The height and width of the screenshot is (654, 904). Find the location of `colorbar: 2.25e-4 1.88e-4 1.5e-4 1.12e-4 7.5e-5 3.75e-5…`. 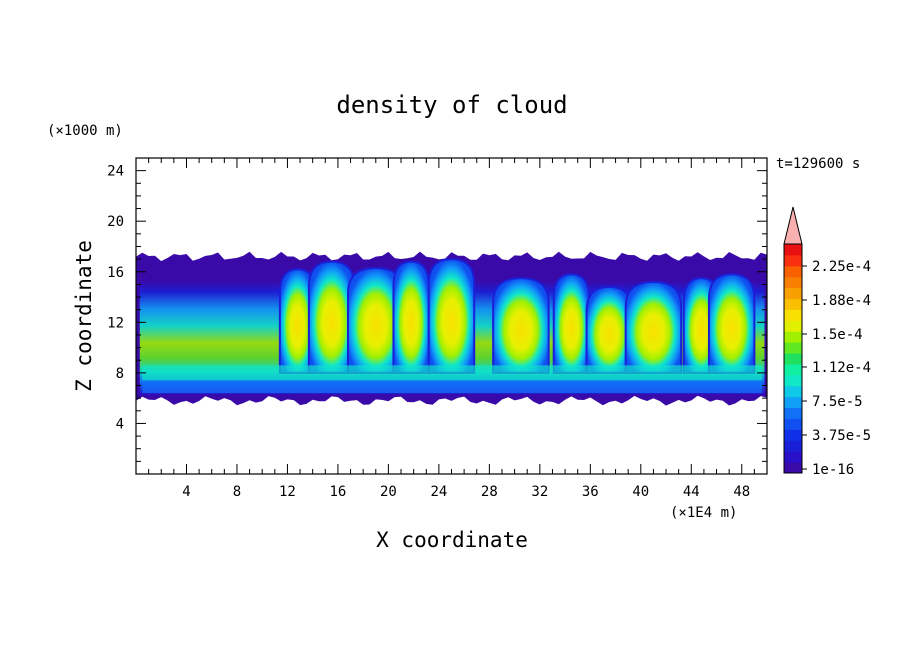

colorbar: 2.25e-4 1.88e-4 1.5e-4 1.12e-4 7.5e-5 3.75e-5… is located at coordinates (827, 342).